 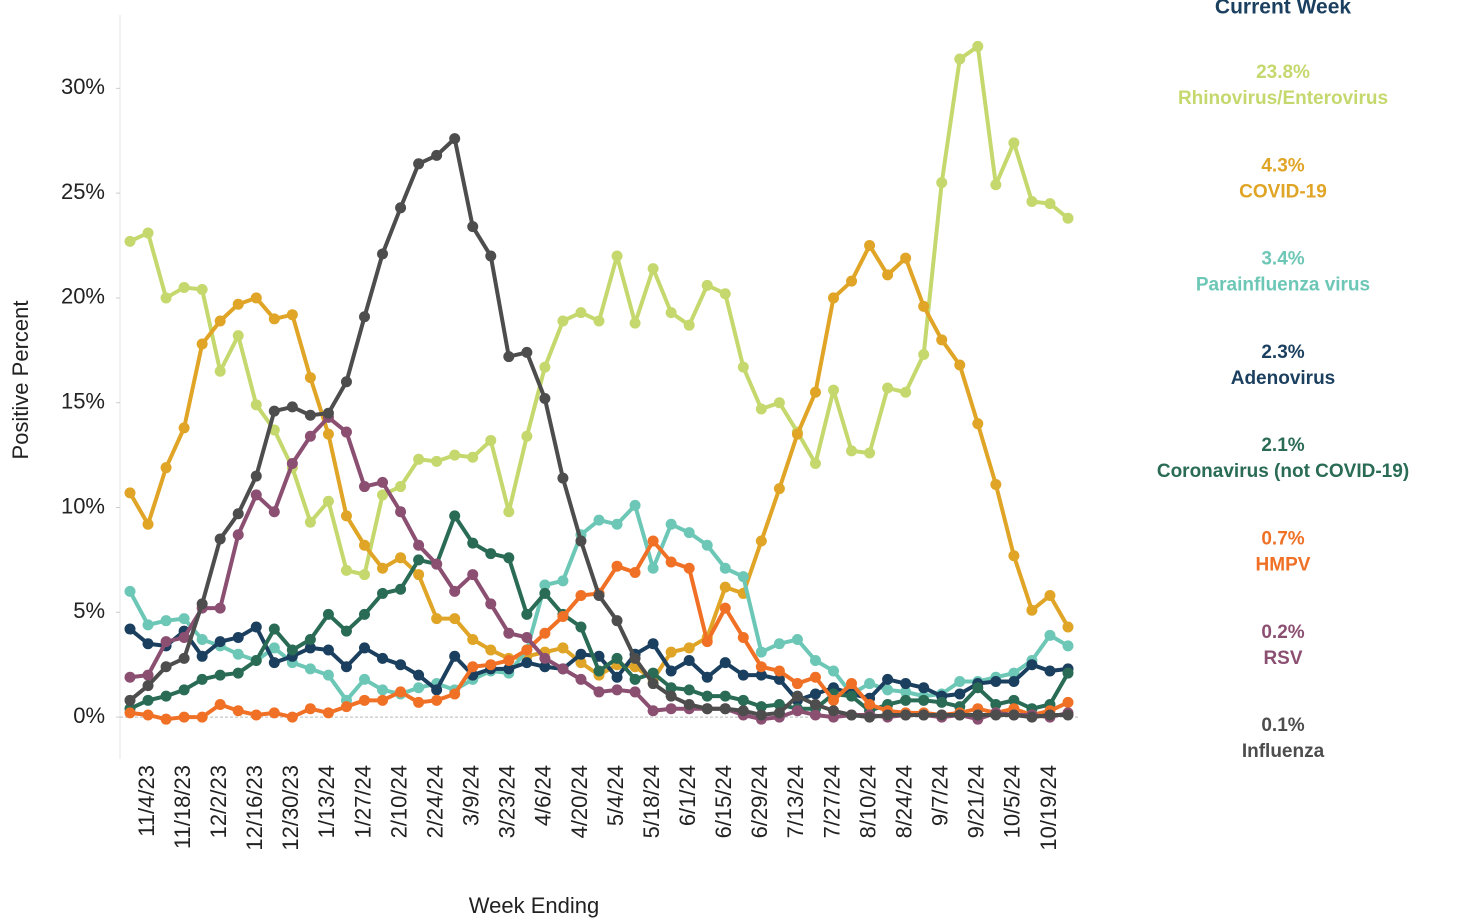 What do you see at coordinates (1283, 471) in the screenshot?
I see `legend-name: Coronavirus (not COVID-19)` at bounding box center [1283, 471].